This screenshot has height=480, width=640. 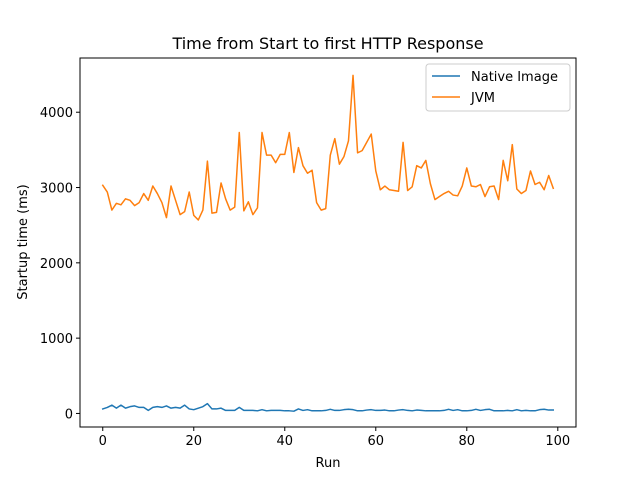 What do you see at coordinates (284, 441) in the screenshot?
I see `x-tick-label: 40` at bounding box center [284, 441].